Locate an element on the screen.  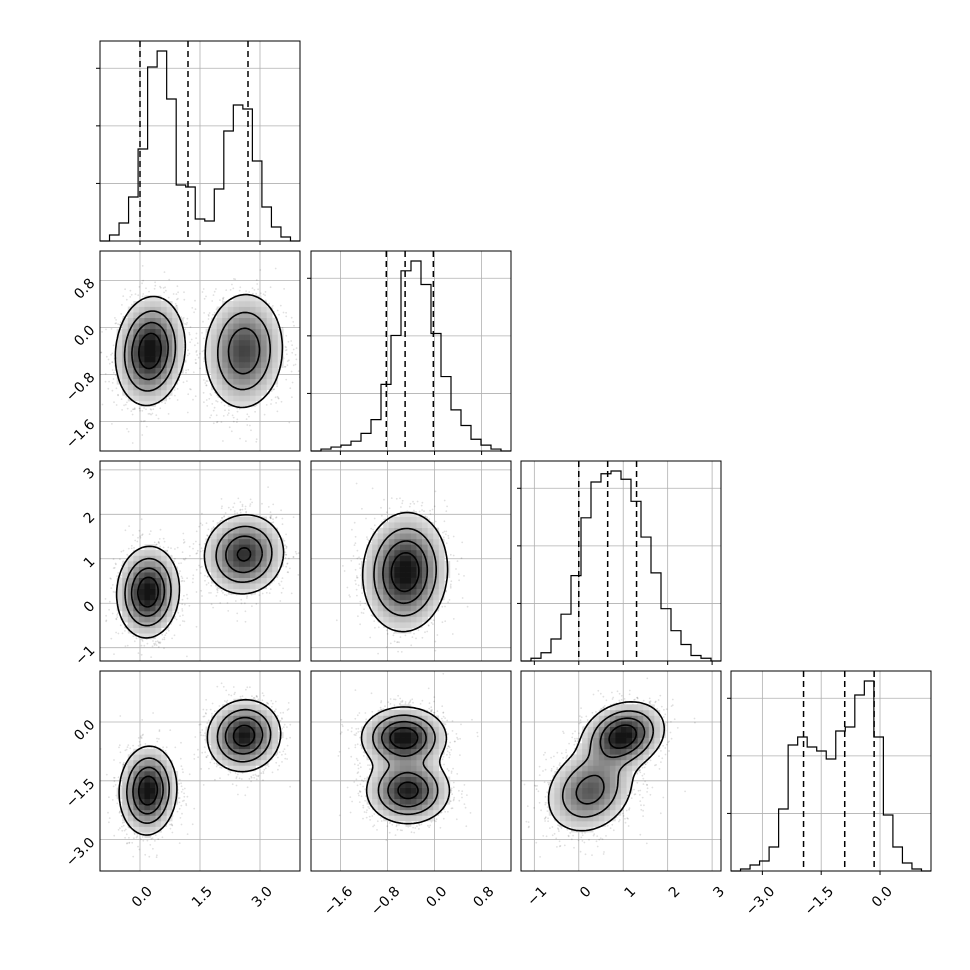
x-tick-label: −1.5 is located at coordinates (819, 901).